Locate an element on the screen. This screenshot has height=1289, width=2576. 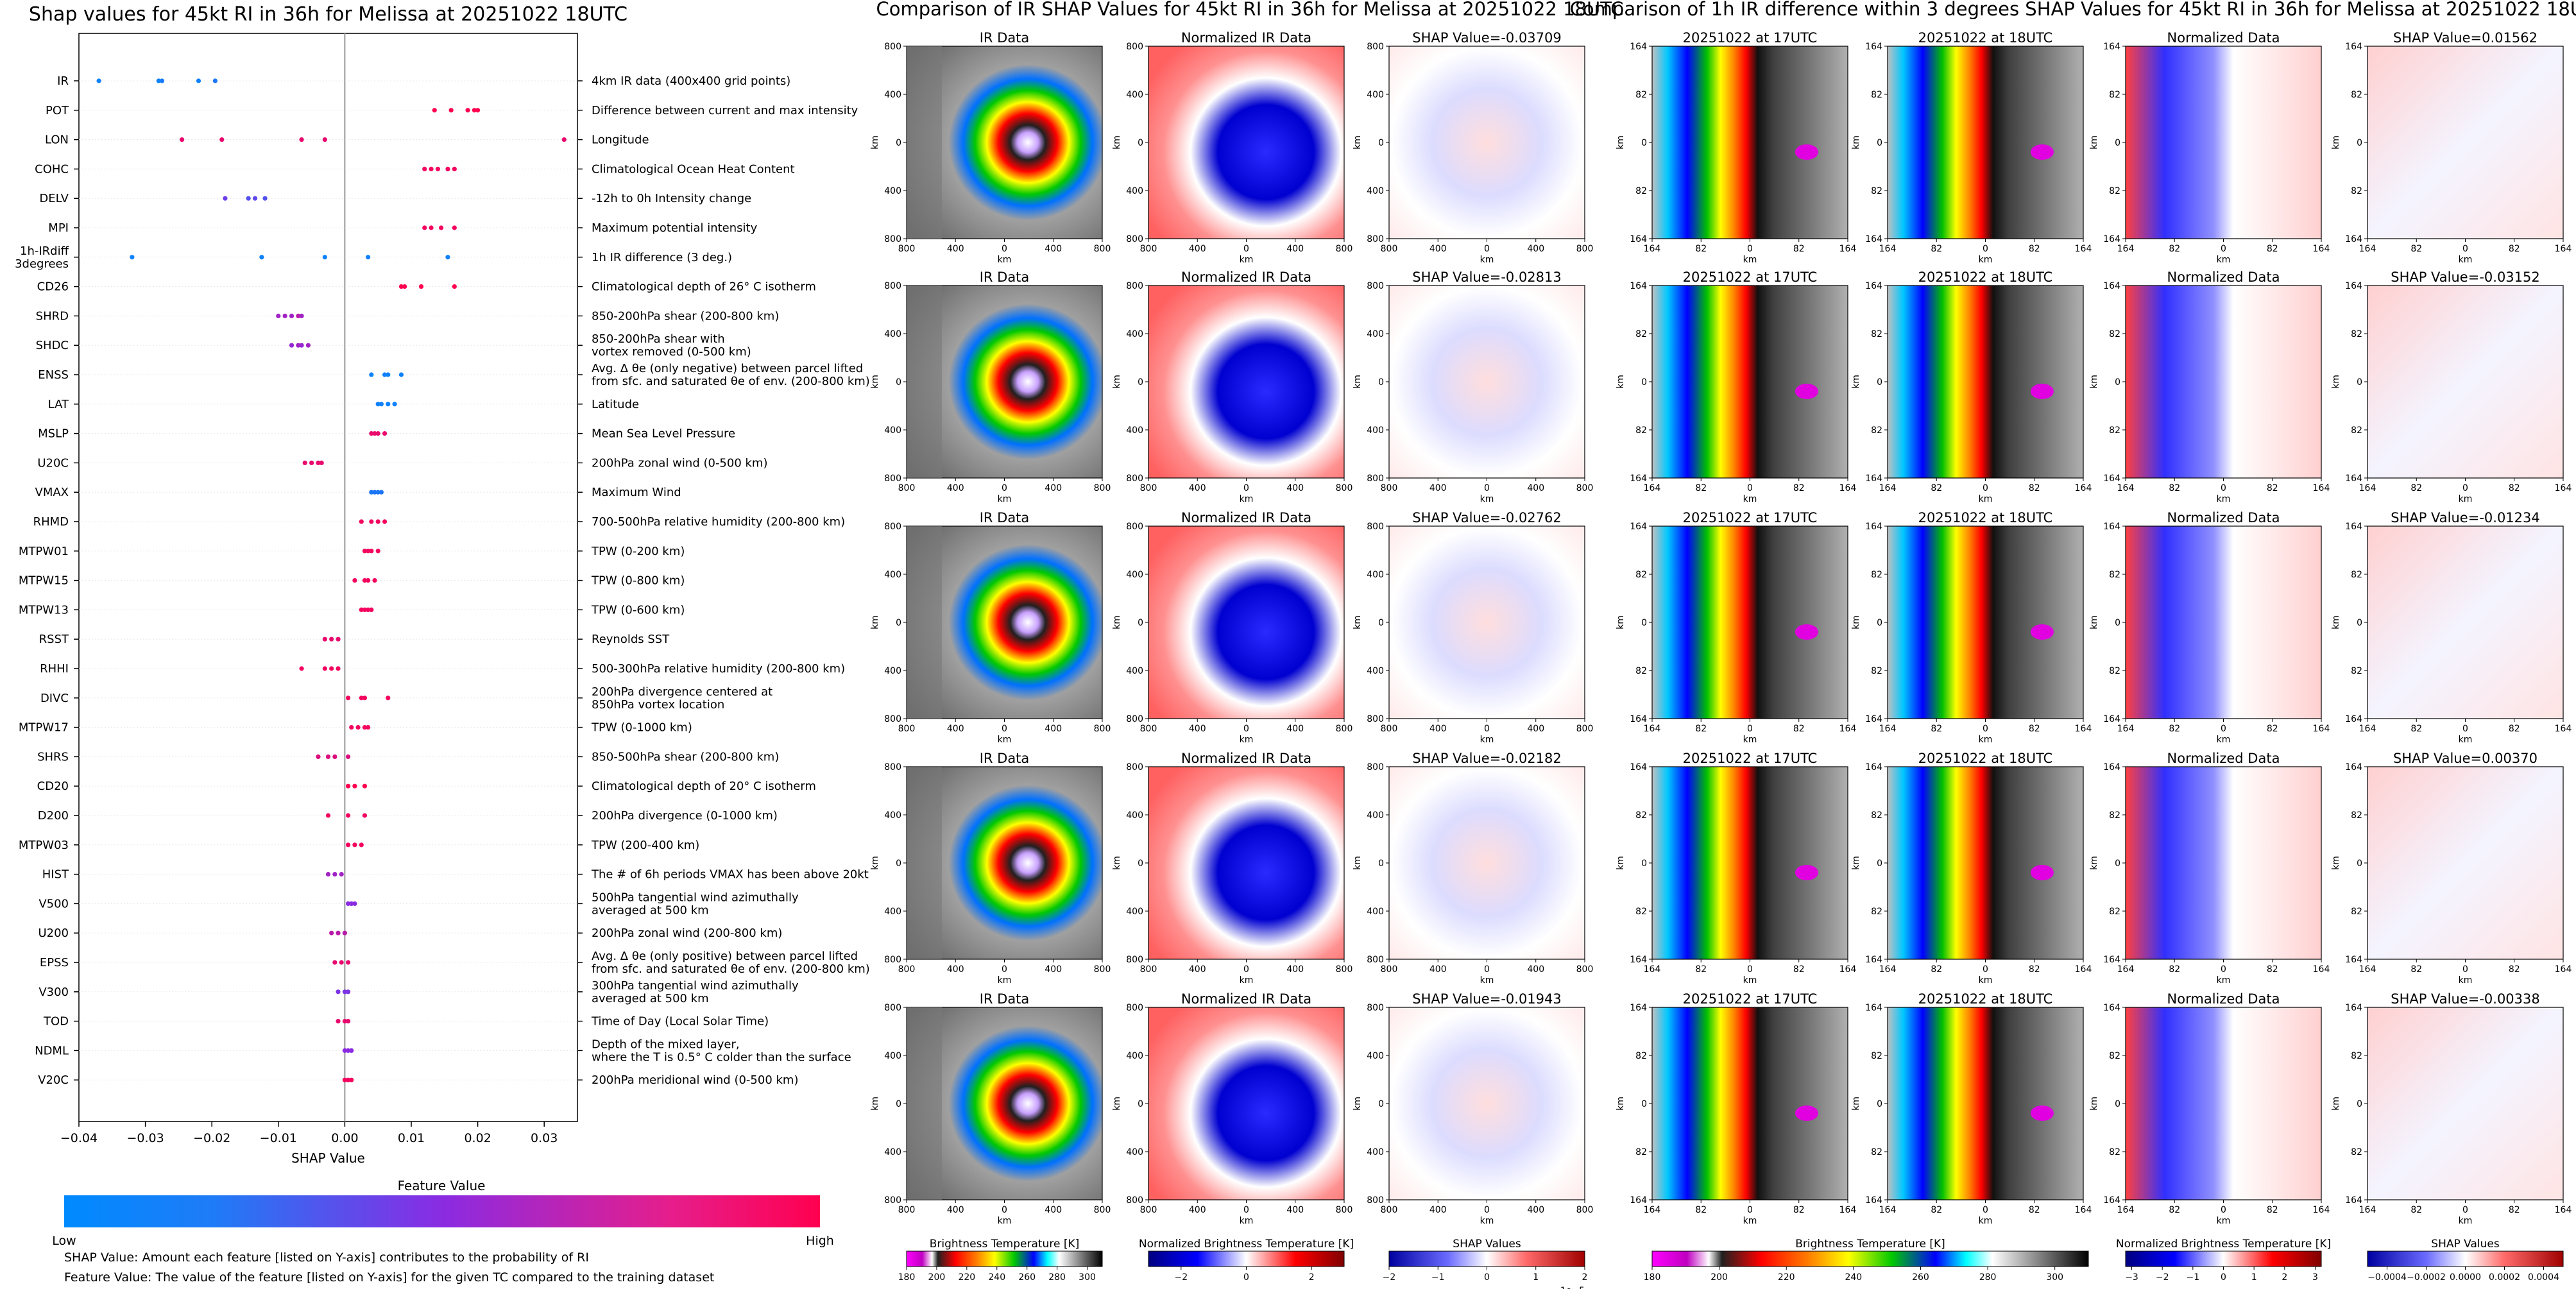
feature-name-label: POT is located at coordinates (58, 110).